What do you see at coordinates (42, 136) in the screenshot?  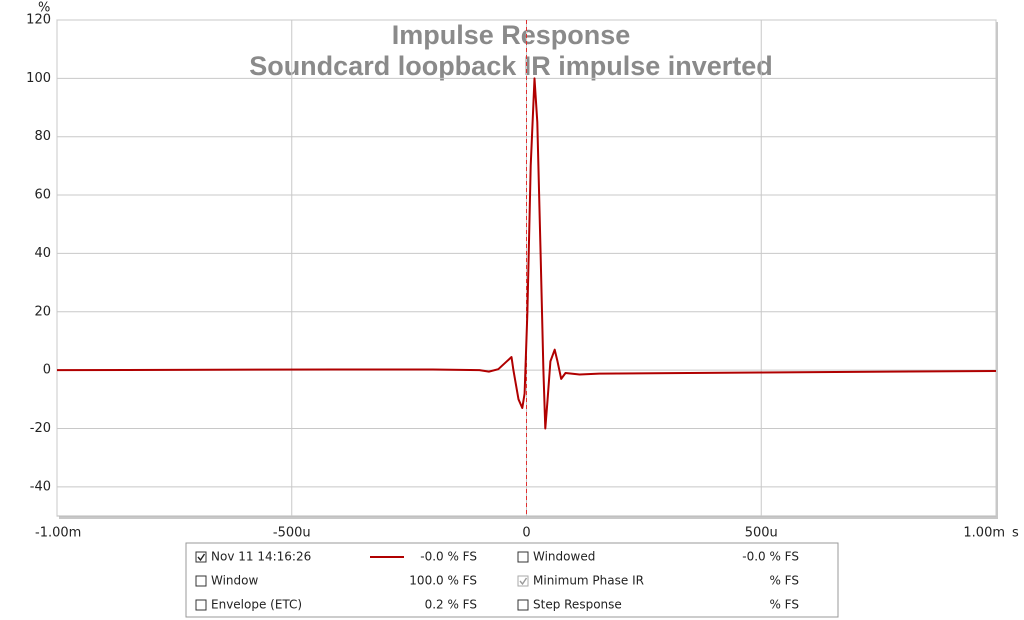 I see `y-tick-label: 80` at bounding box center [42, 136].